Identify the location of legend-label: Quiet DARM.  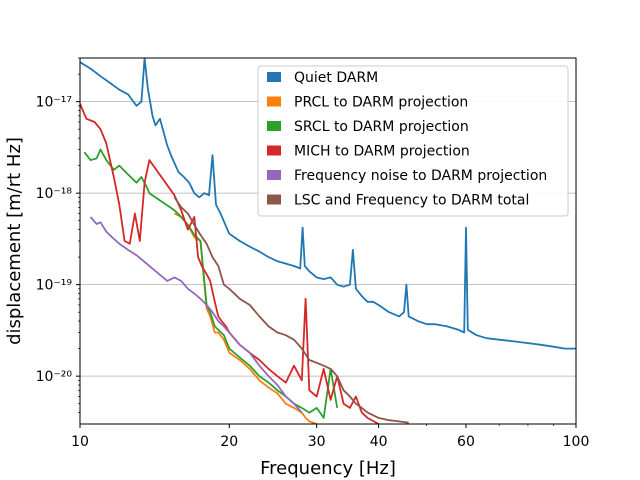
(336, 78).